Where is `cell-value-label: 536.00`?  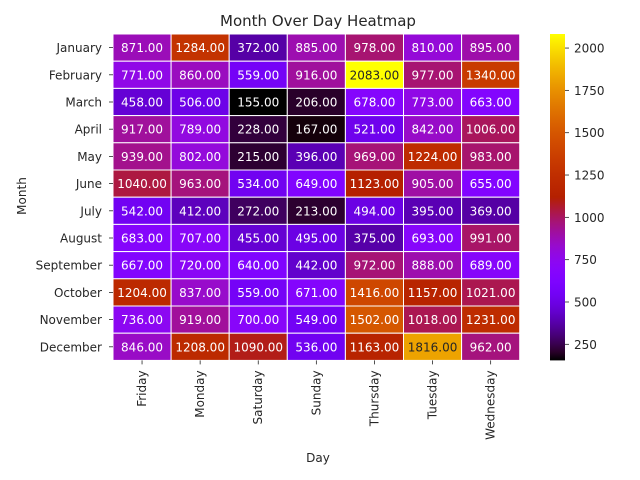 cell-value-label: 536.00 is located at coordinates (316, 347).